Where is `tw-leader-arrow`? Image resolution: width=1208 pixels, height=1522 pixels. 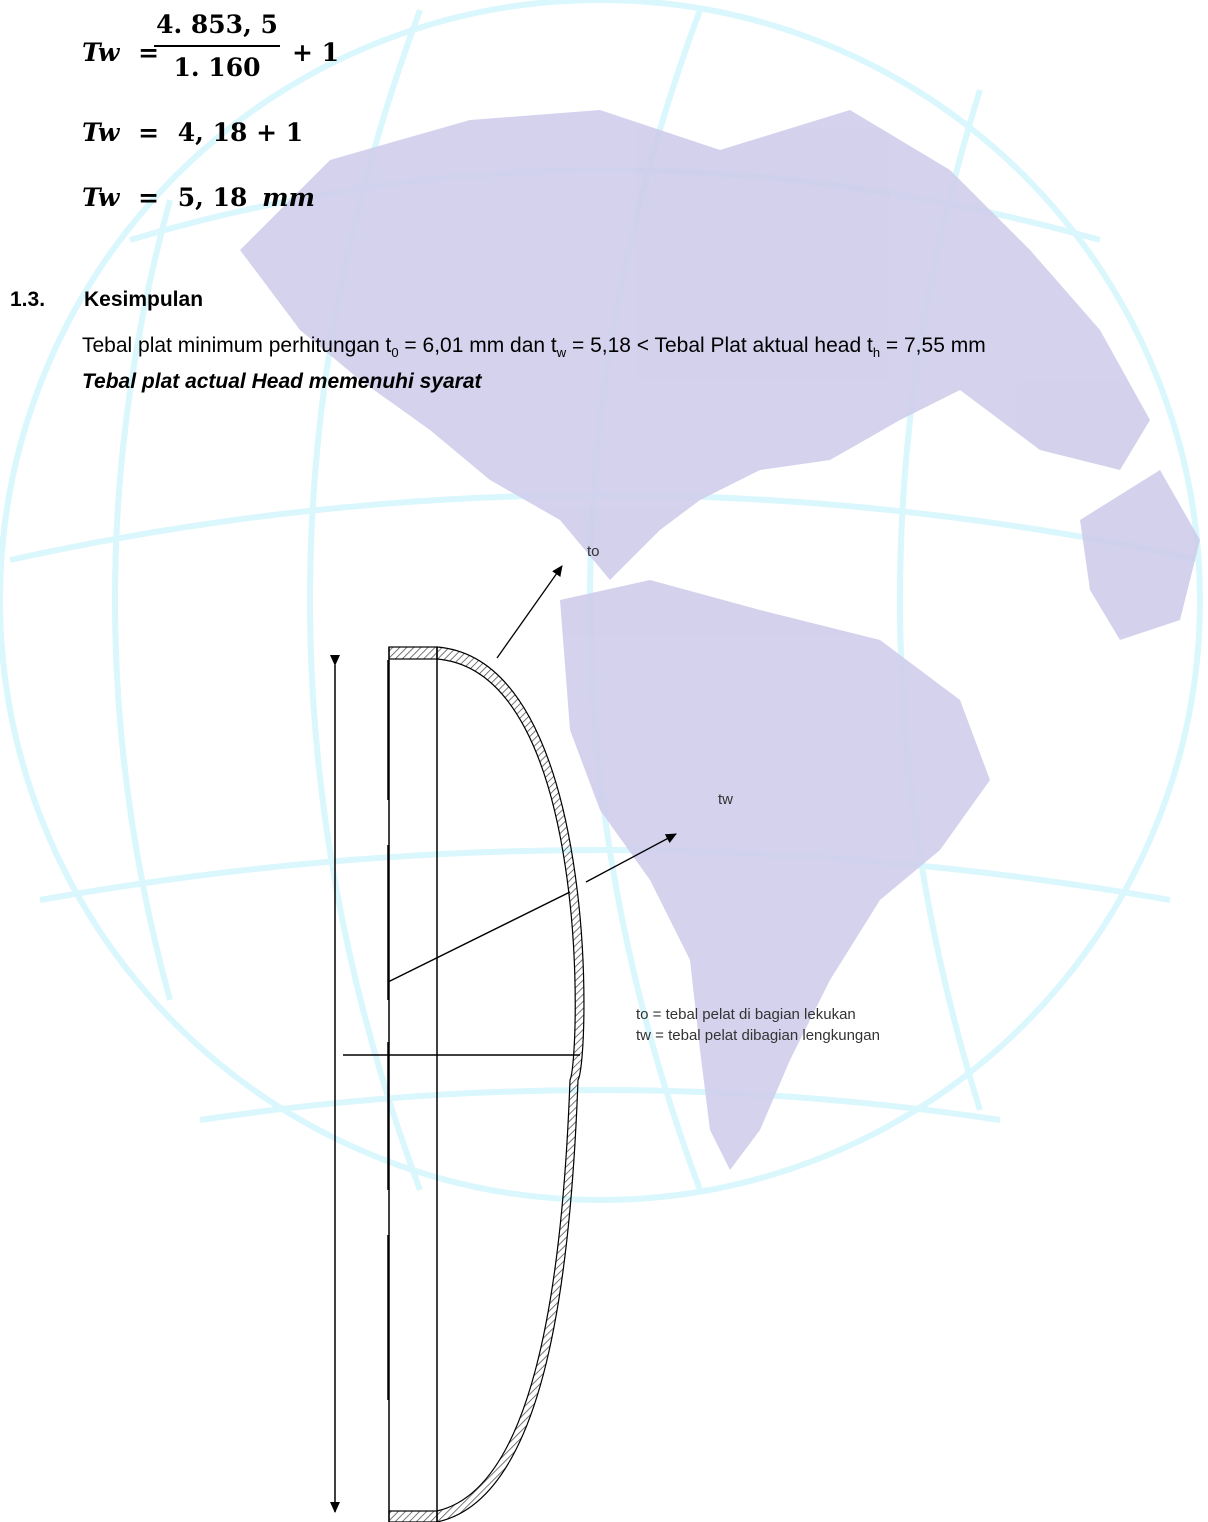 tw-leader-arrow is located at coordinates (631, 858).